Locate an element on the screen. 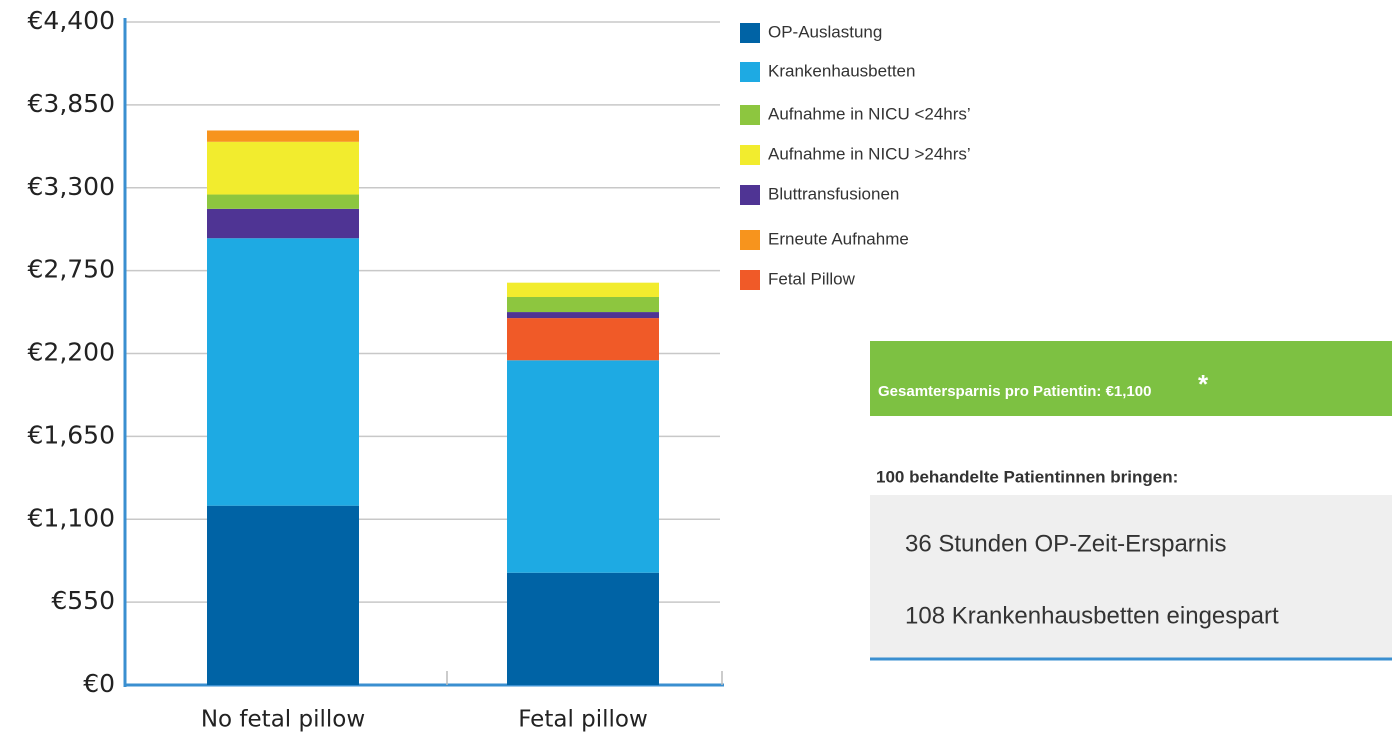 This screenshot has width=1397, height=734. x-tick-label: Fetal pillow is located at coordinates (583, 720).